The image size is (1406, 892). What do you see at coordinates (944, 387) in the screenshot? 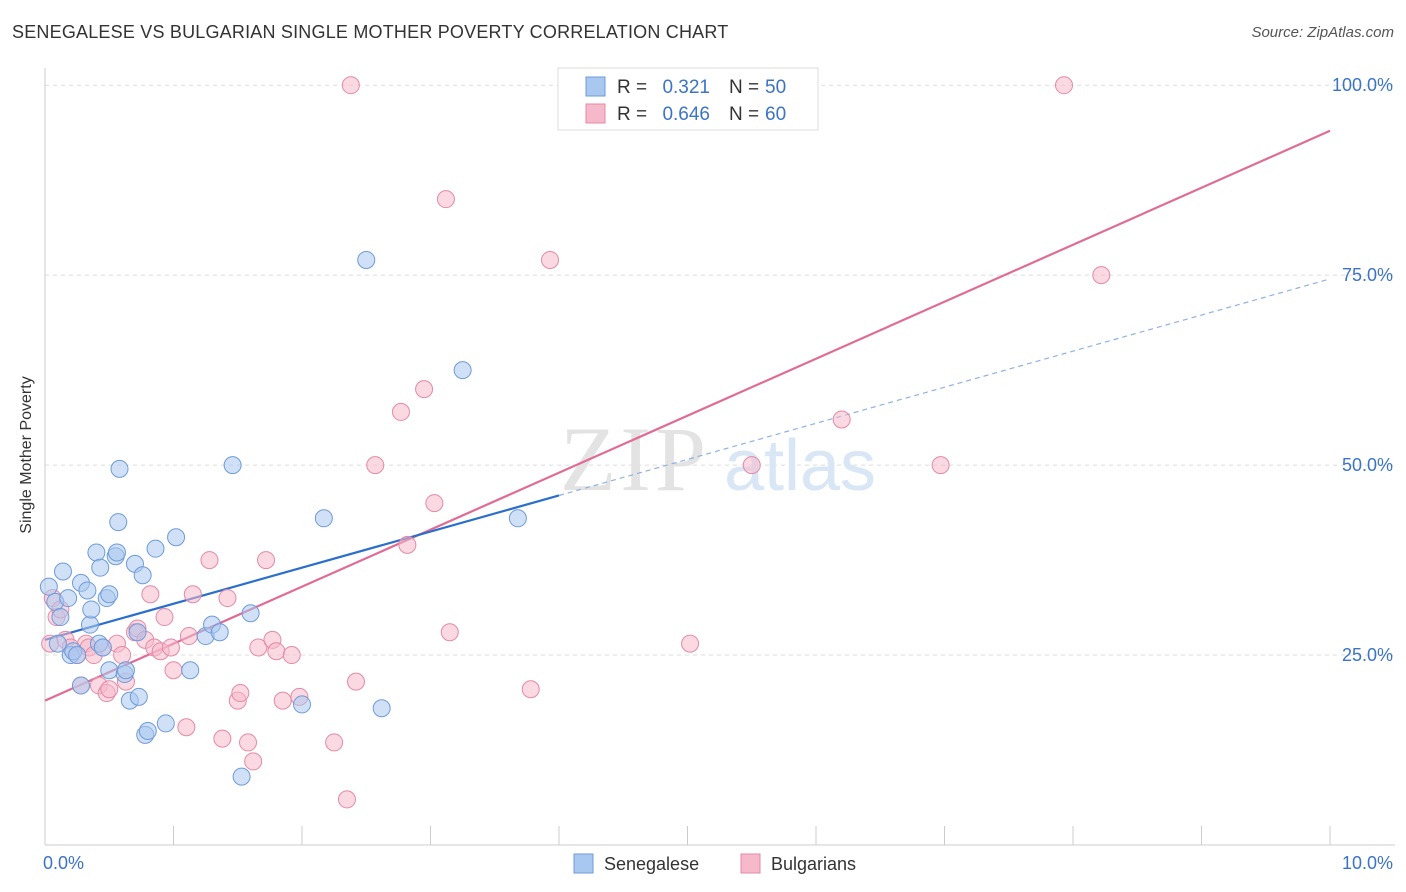
I see `senegalese-trend-extension` at bounding box center [944, 387].